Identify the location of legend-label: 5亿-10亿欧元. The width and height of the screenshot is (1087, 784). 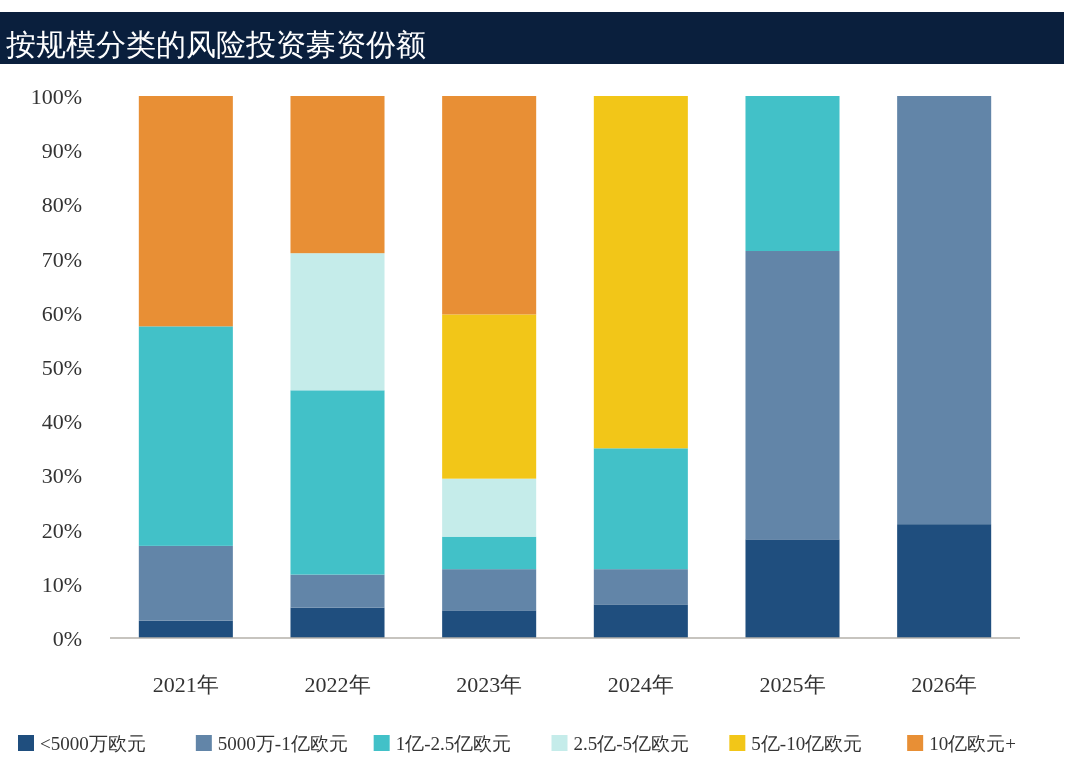
(807, 743).